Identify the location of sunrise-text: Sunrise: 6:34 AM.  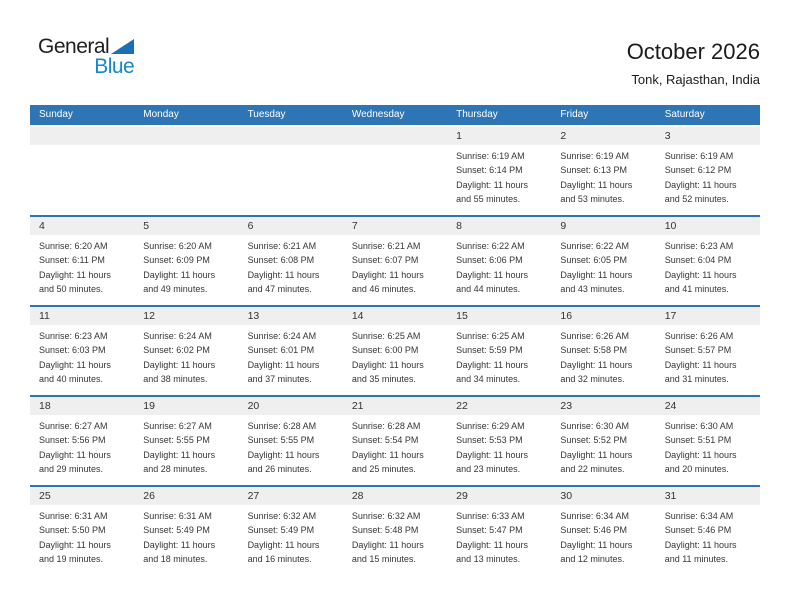
(594, 516).